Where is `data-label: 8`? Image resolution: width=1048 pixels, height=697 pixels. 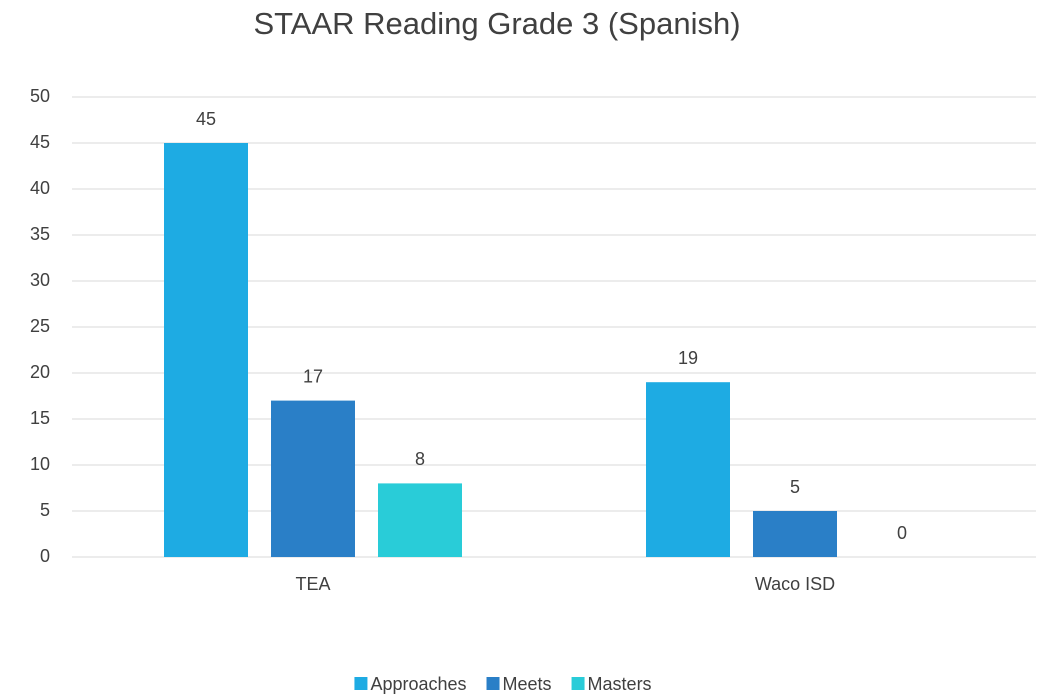
data-label: 8 is located at coordinates (420, 459).